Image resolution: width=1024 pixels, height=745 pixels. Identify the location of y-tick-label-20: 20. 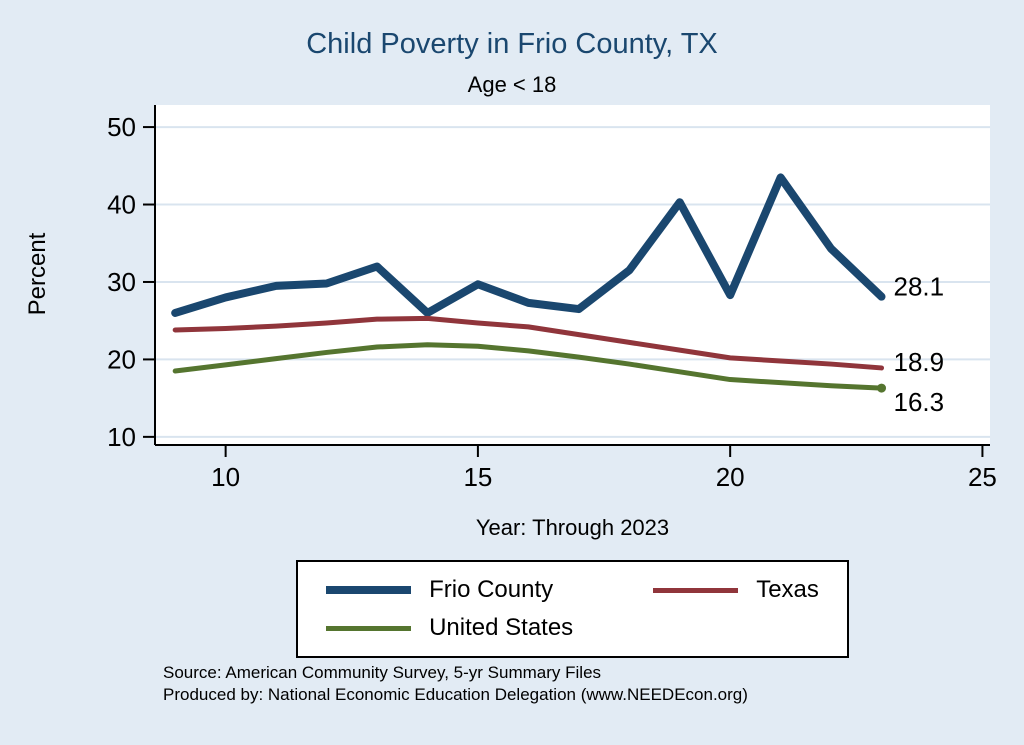
(121, 359).